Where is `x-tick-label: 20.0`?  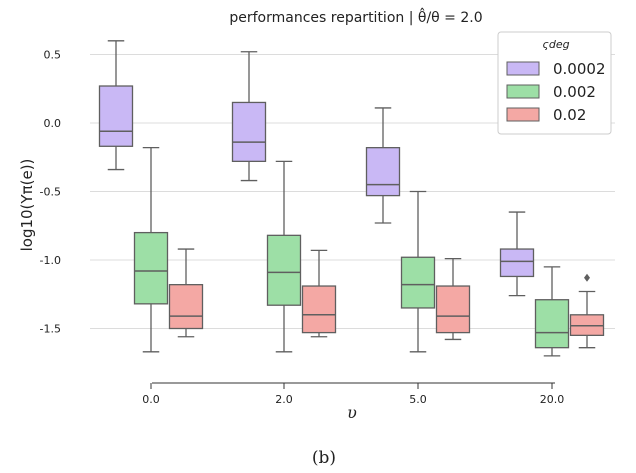 x-tick-label: 20.0 is located at coordinates (552, 399).